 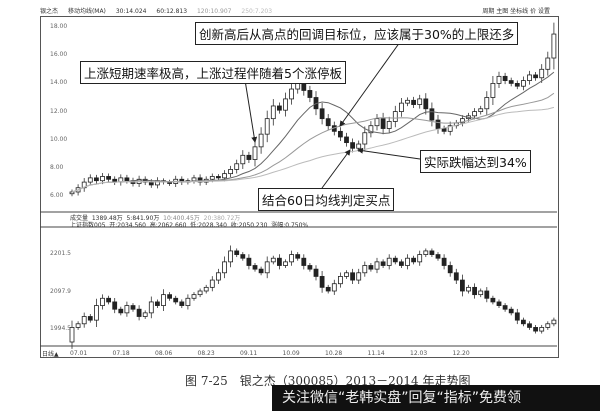 What do you see at coordinates (249, 225) in the screenshot?
I see `index-close: 收:2050.230` at bounding box center [249, 225].